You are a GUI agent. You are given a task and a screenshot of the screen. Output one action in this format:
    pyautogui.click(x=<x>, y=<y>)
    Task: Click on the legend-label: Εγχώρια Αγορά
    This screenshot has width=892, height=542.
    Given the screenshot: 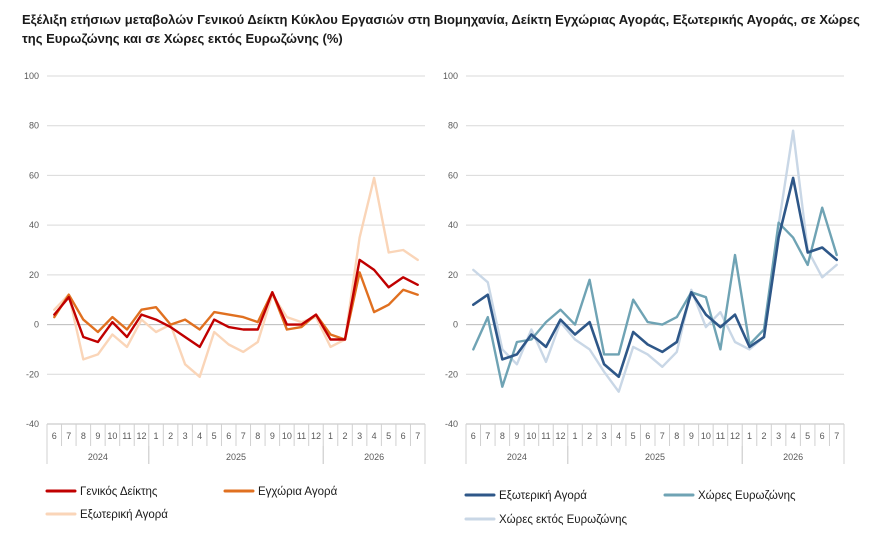 What is the action you would take?
    pyautogui.click(x=298, y=492)
    